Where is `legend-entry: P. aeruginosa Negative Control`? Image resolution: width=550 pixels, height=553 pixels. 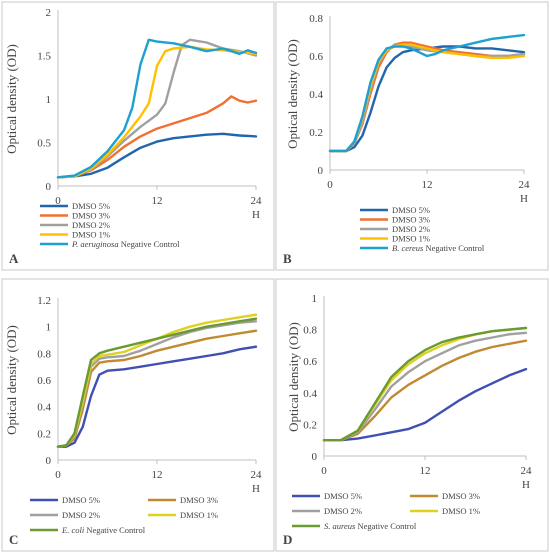 legend-entry: P. aeruginosa Negative Control is located at coordinates (125, 244).